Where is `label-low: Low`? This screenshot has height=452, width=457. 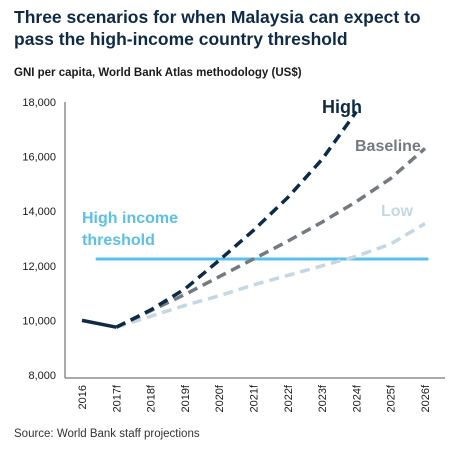
label-low: Low is located at coordinates (397, 211).